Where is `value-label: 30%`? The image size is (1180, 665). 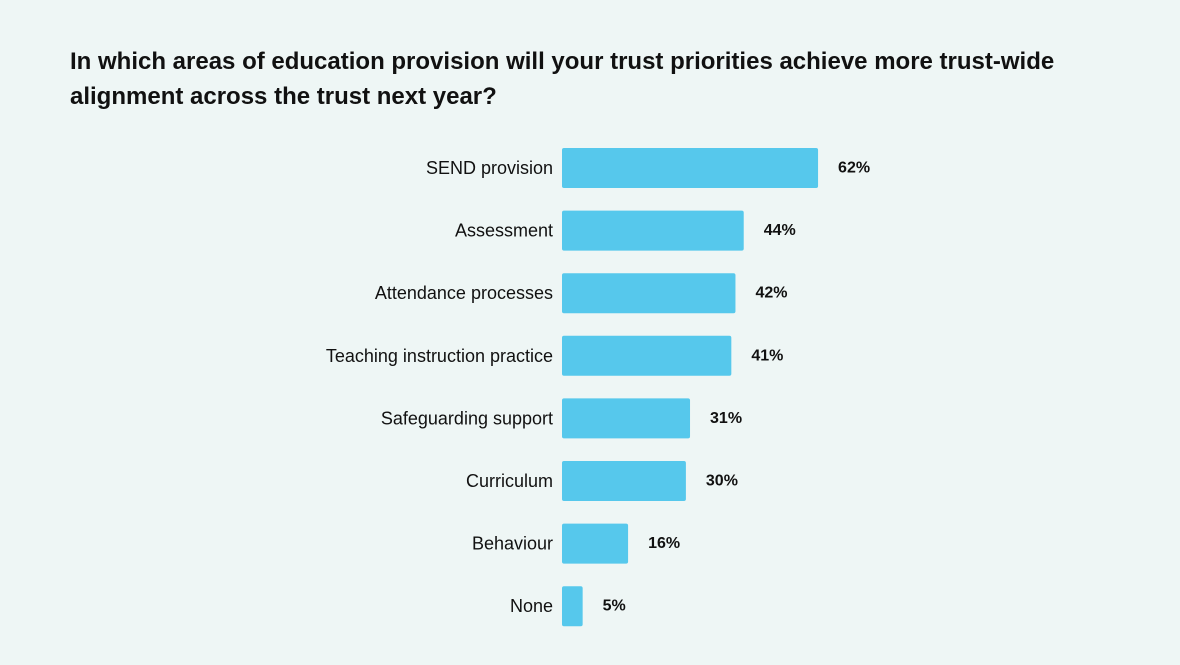
value-label: 30% is located at coordinates (722, 481).